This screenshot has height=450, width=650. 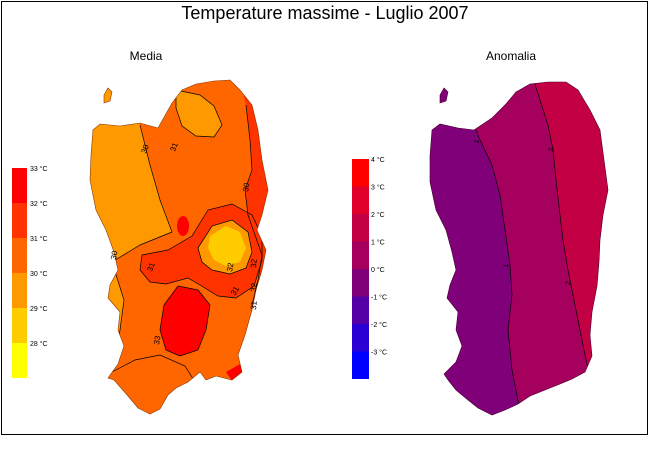 What do you see at coordinates (146, 56) in the screenshot?
I see `panel-title-media: Media` at bounding box center [146, 56].